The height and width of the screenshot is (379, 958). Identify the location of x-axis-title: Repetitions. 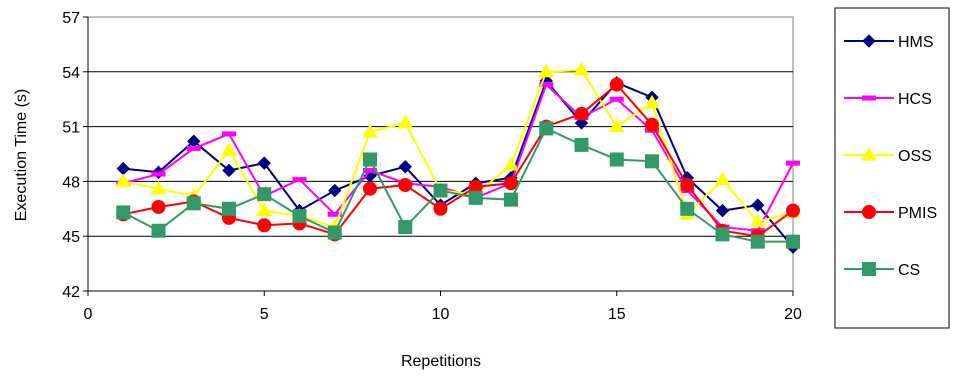
(441, 361).